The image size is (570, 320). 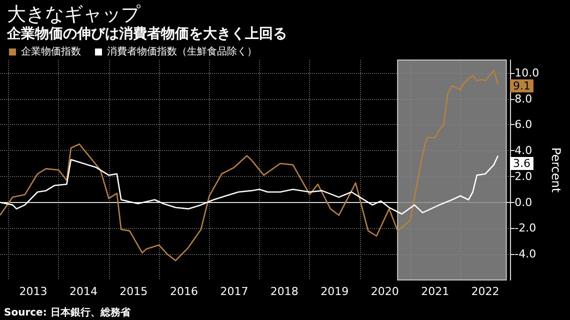 I want to click on x-tick-label: 2022, so click(x=485, y=291).